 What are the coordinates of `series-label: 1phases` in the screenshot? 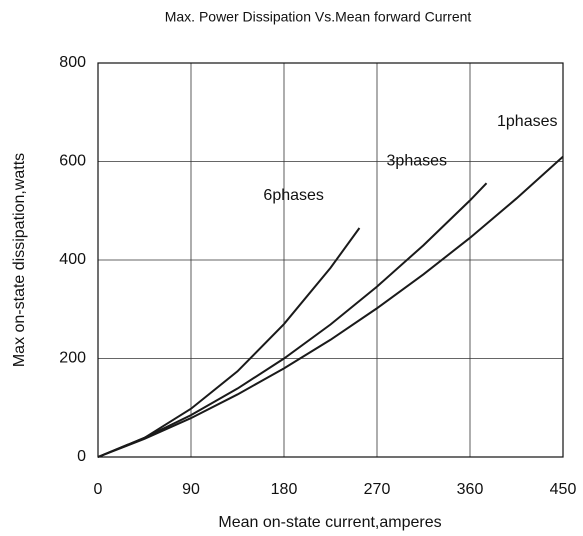 It's located at (527, 121).